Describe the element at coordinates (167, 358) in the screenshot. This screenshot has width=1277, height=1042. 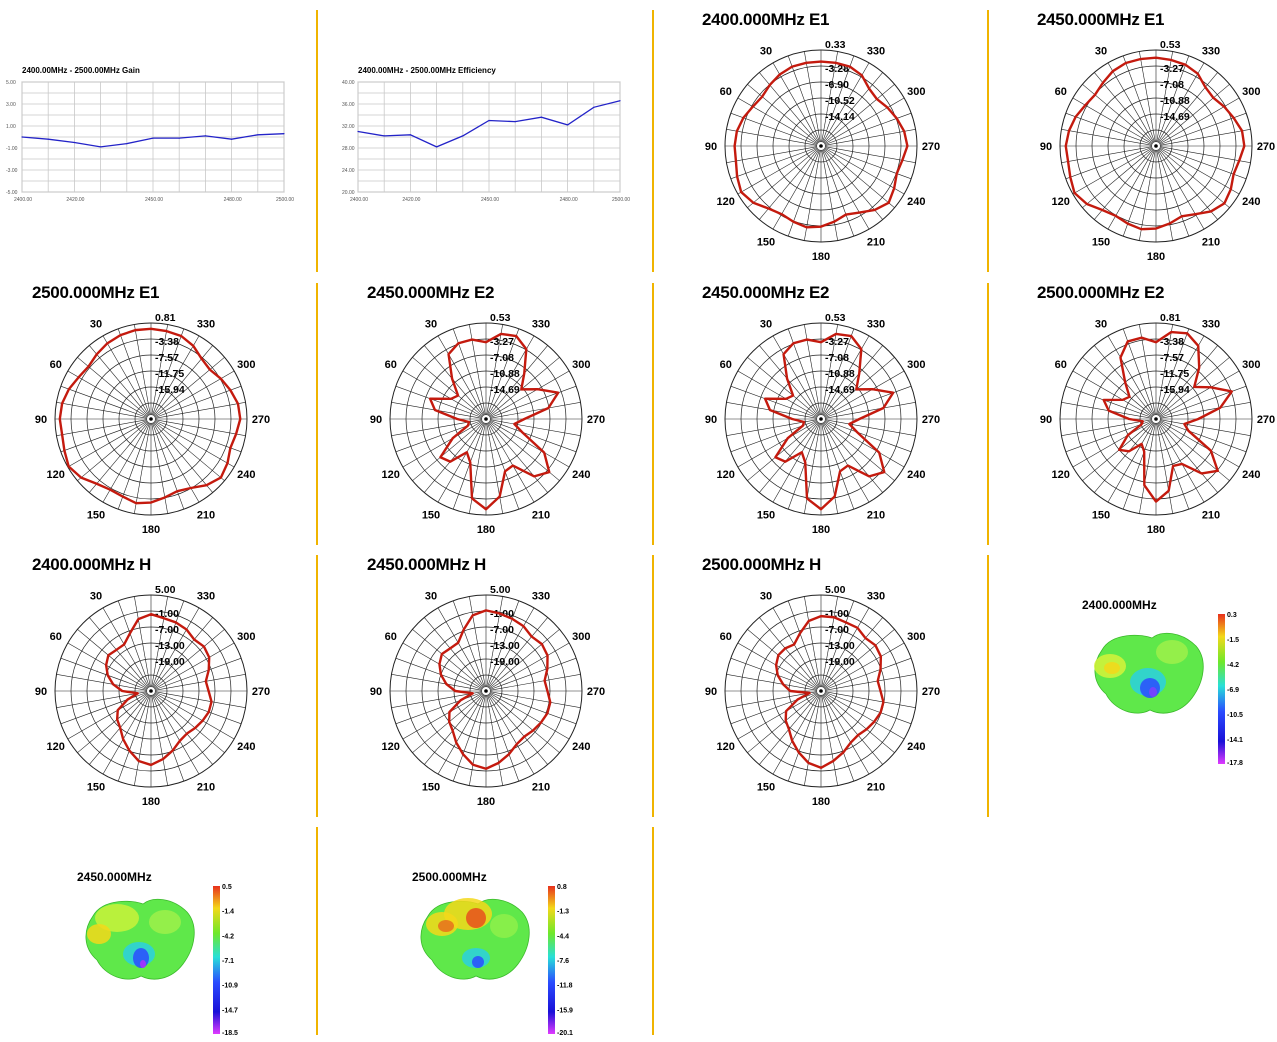
I see `radial-tick-label: -7.57` at that location.